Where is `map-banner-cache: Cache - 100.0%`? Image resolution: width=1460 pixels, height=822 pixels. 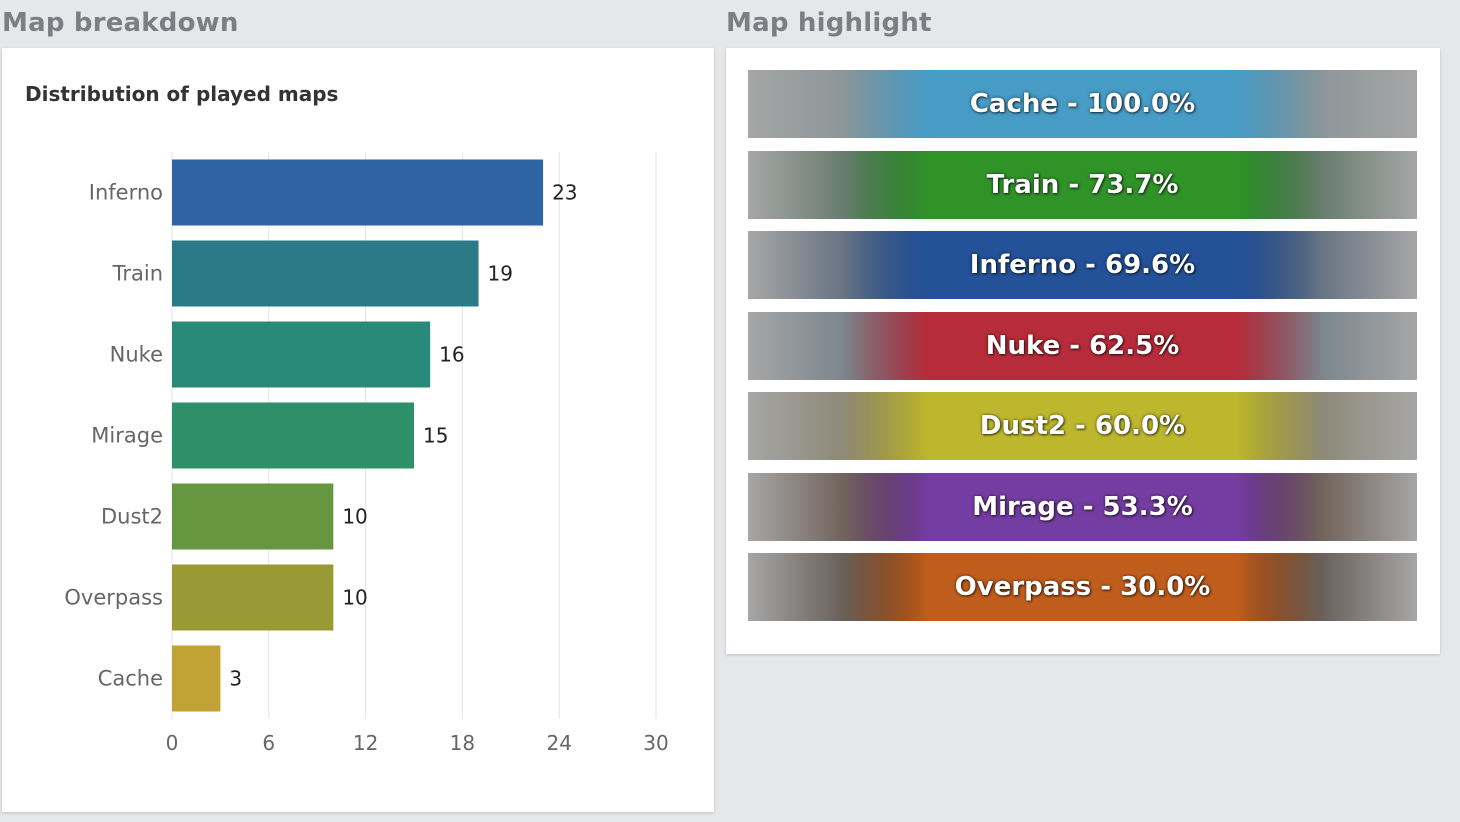 map-banner-cache: Cache - 100.0% is located at coordinates (1082, 104).